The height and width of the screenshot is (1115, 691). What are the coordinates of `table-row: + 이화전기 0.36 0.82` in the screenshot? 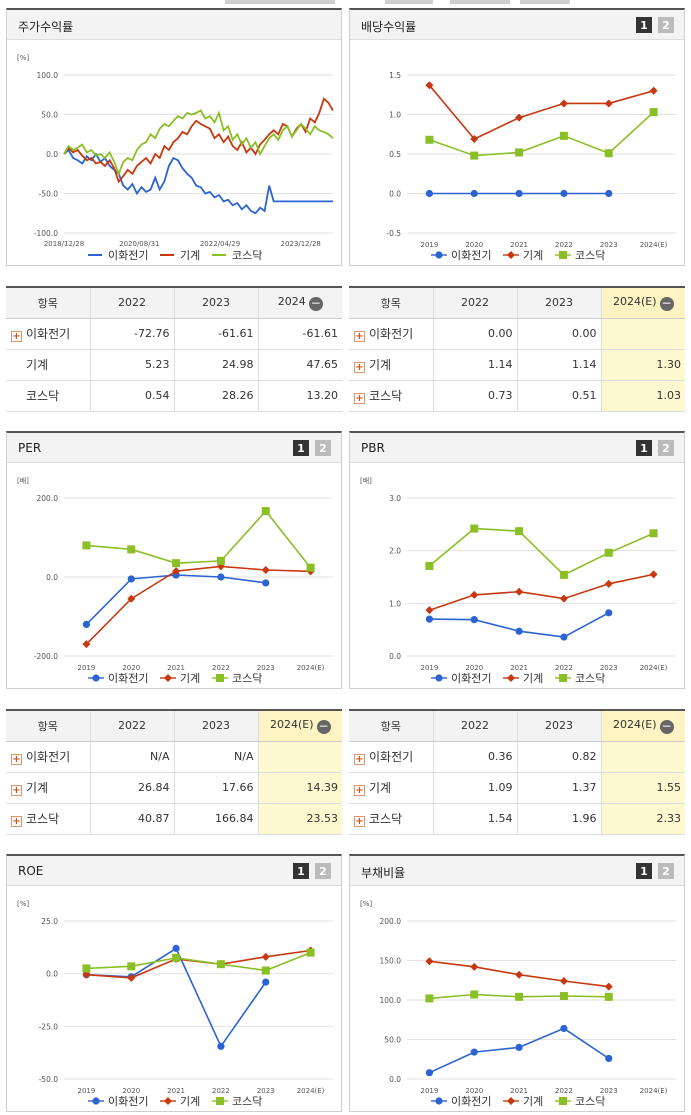 It's located at (517, 757).